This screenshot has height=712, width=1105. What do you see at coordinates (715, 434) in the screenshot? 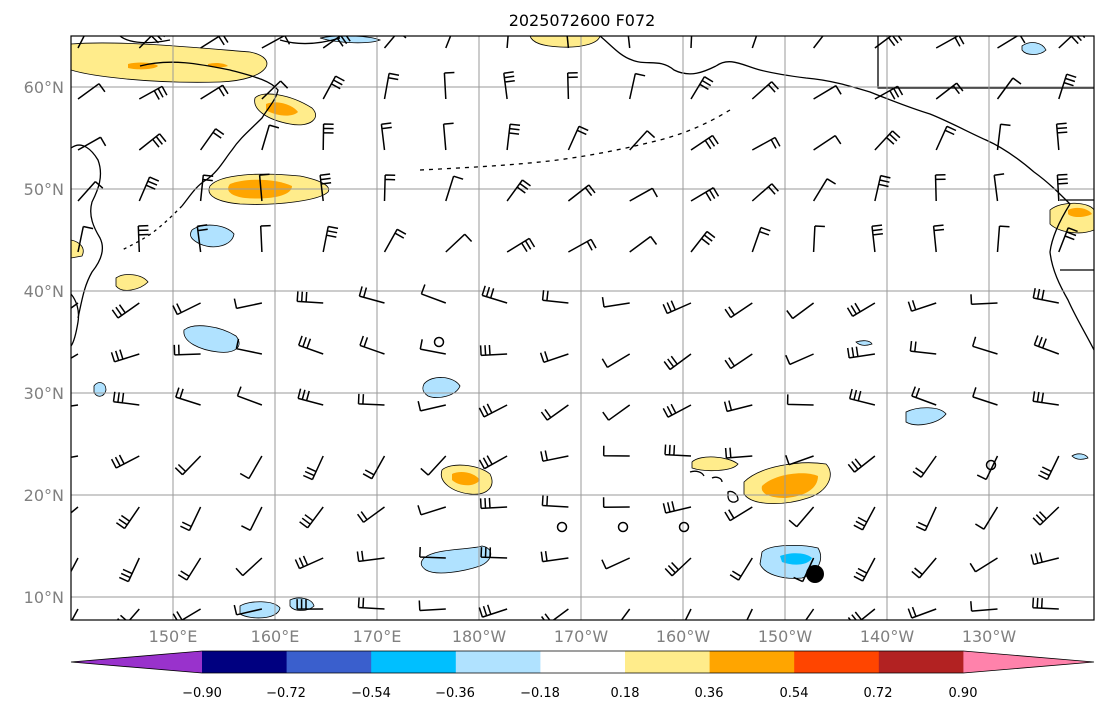
I see `calm-markers` at bounding box center [715, 434].